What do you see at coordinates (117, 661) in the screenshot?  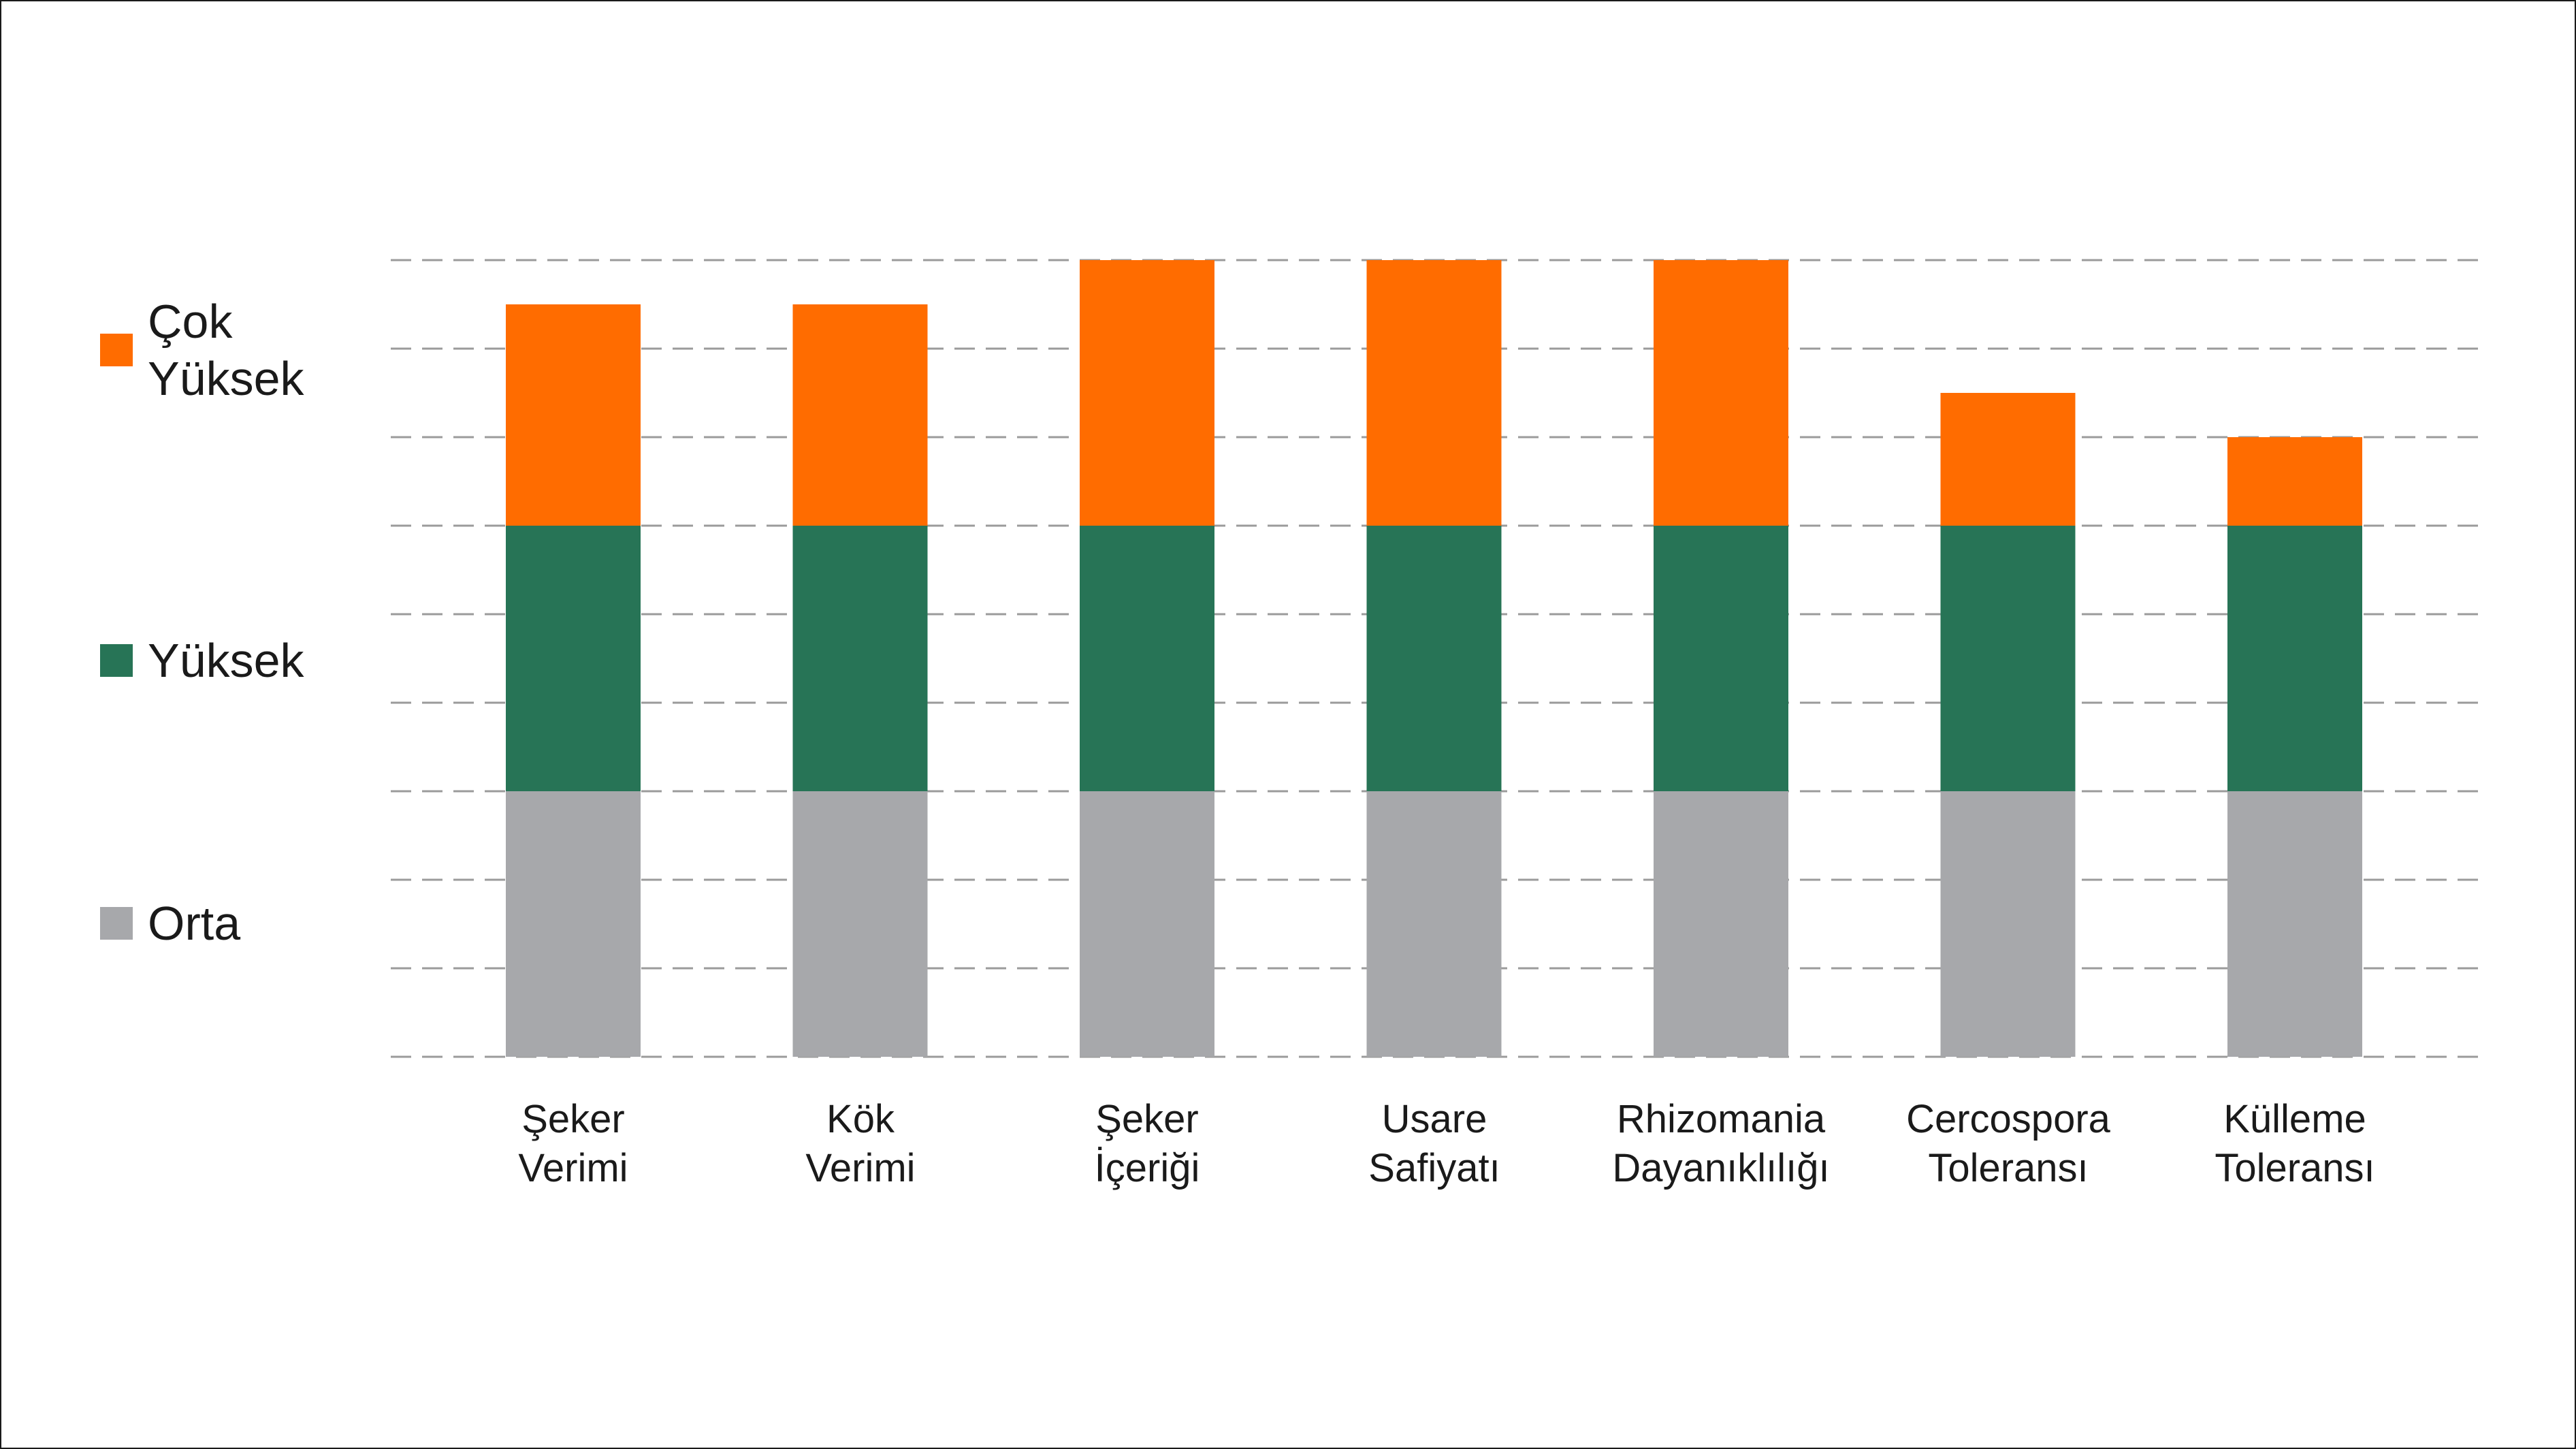 I see `legend-swatch-yuksek` at bounding box center [117, 661].